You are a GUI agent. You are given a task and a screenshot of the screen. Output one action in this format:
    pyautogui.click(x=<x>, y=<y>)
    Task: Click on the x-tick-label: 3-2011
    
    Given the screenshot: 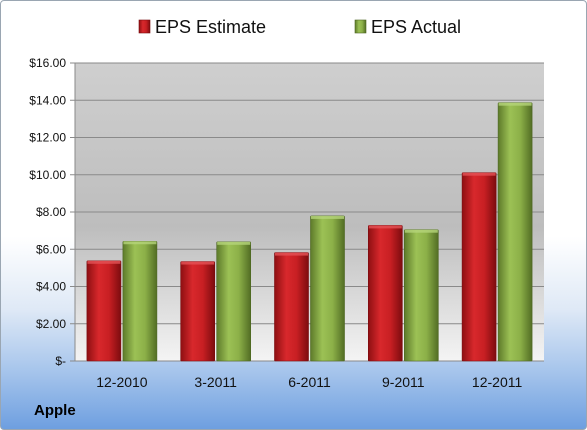 What is the action you would take?
    pyautogui.click(x=215, y=382)
    